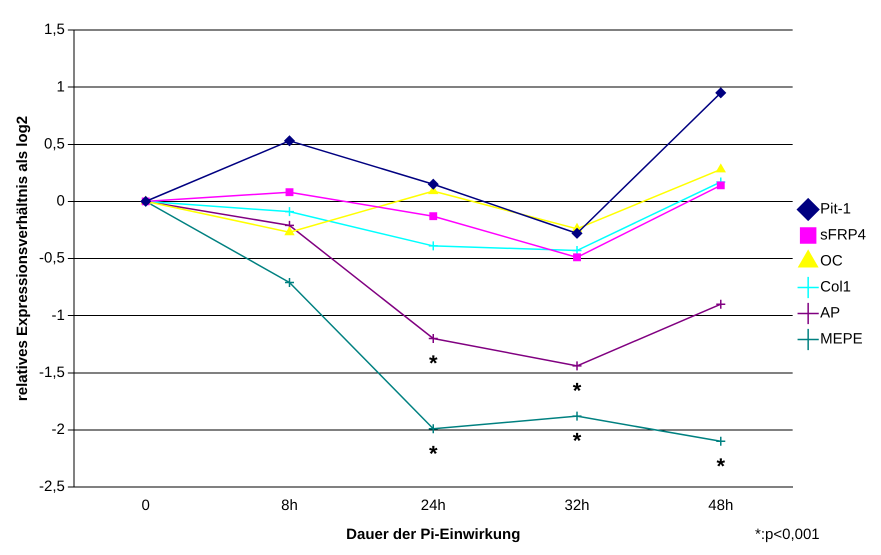 Image resolution: width=881 pixels, height=555 pixels. I want to click on text: *:p<0,001, so click(787, 535).